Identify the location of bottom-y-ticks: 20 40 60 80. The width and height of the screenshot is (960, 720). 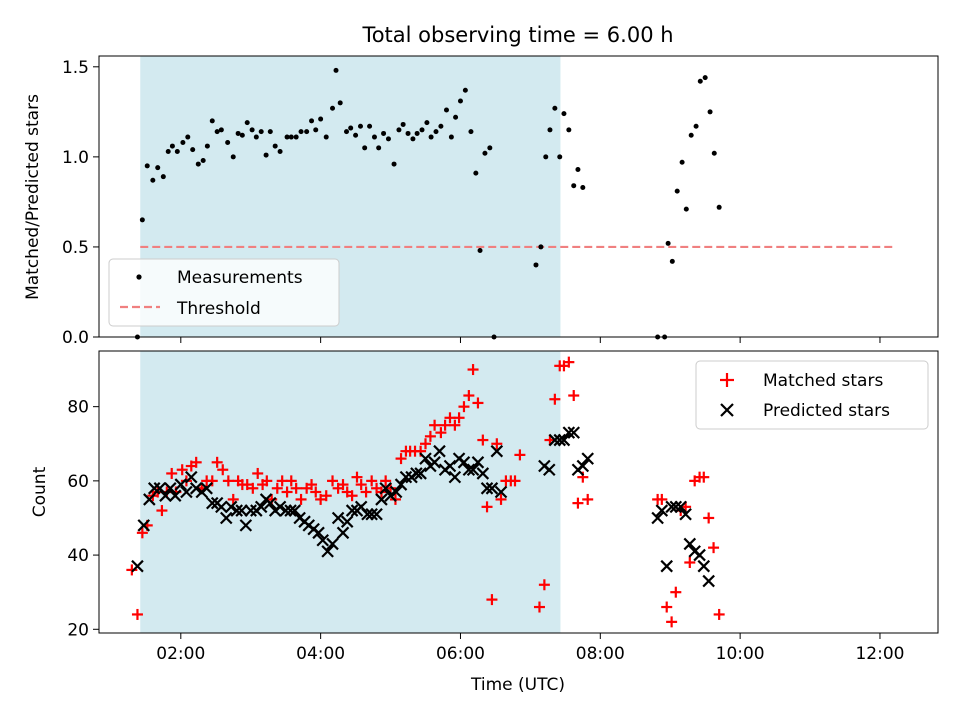
(83, 519).